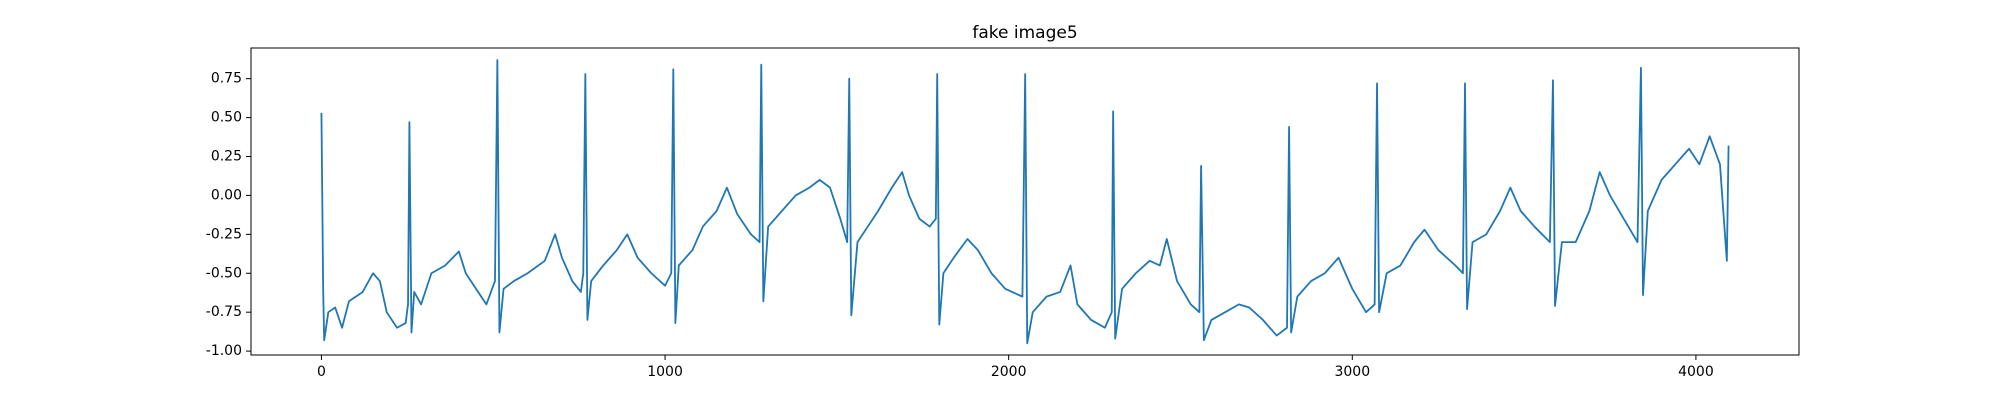 The width and height of the screenshot is (2000, 400). What do you see at coordinates (321, 372) in the screenshot?
I see `x-tick-label: 0` at bounding box center [321, 372].